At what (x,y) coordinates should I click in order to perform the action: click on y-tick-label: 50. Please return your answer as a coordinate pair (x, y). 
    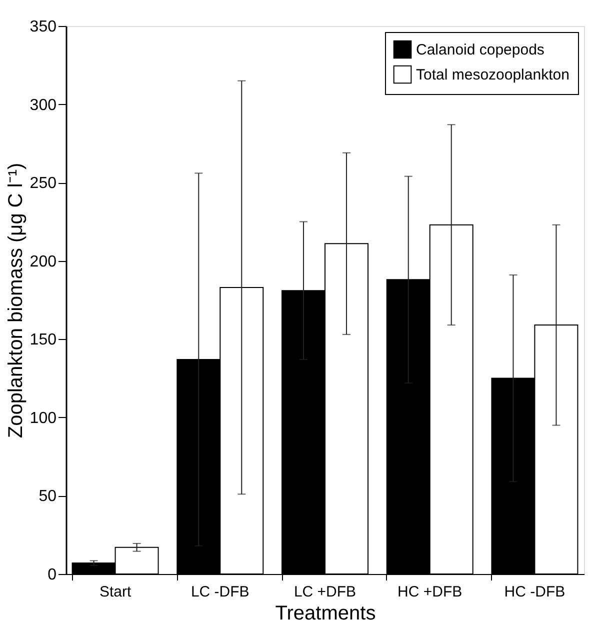
    Looking at the image, I should click on (47, 497).